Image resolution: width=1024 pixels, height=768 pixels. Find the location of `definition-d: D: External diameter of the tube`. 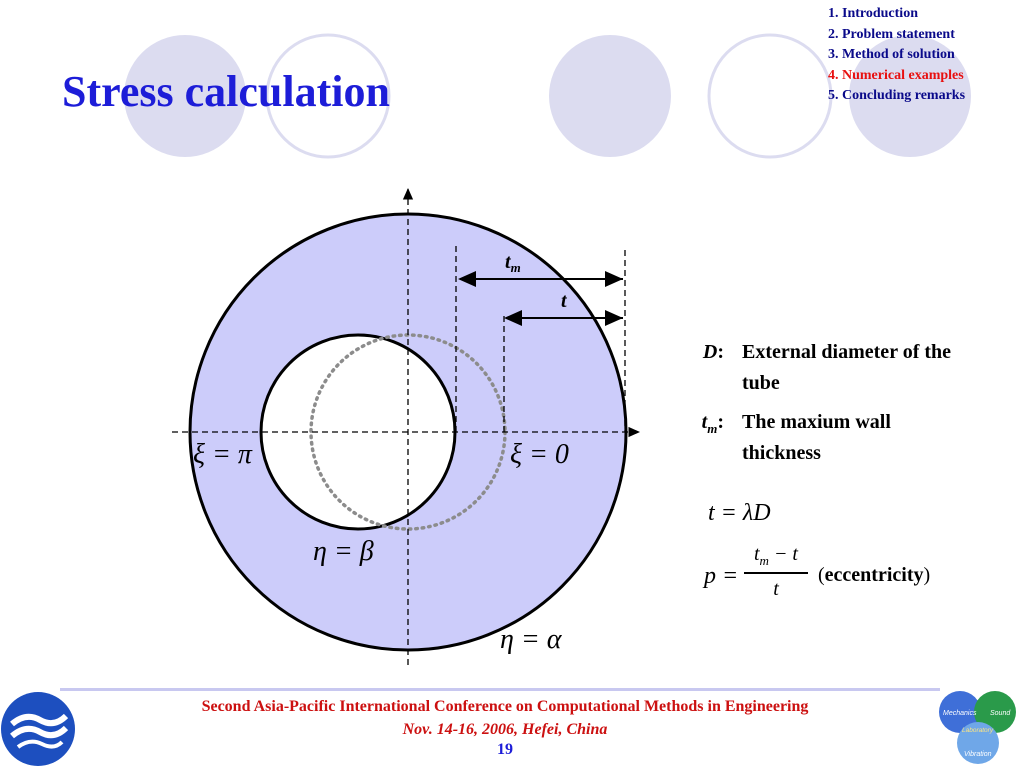

definition-d: D: External diameter of the tube is located at coordinates (850, 369).